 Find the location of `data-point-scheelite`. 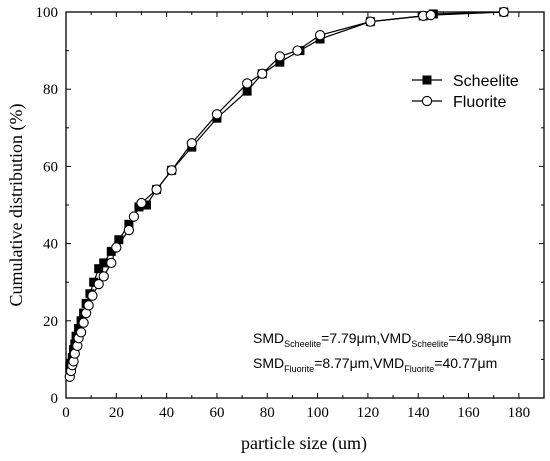

data-point-scheelite is located at coordinates (99, 269).